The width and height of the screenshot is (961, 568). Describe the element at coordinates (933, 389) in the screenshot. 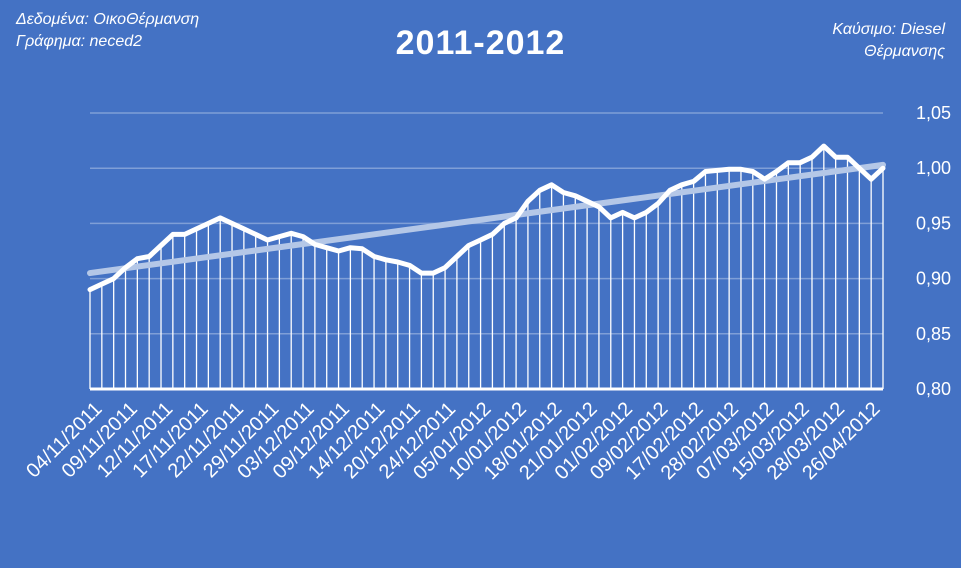

I see `y-tick-label: 0,80` at that location.